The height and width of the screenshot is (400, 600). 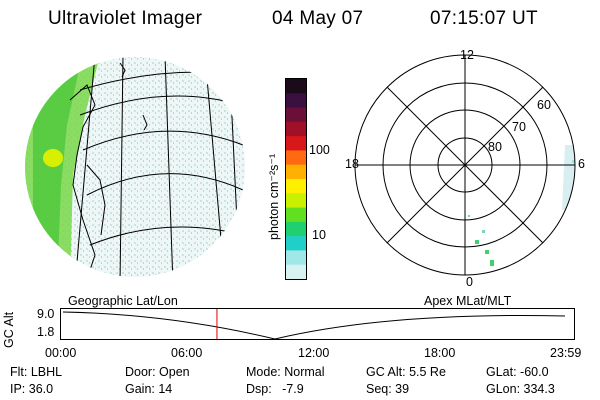 I want to click on lat-label-80: 80, so click(x=495, y=147).